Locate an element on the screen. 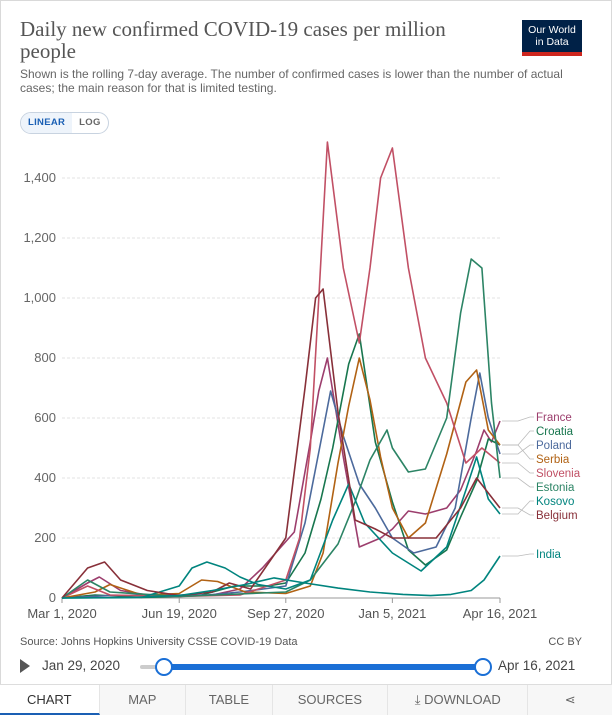 This screenshot has height=715, width=612. x-tick-label: Sep 27, 2020 is located at coordinates (285, 613).